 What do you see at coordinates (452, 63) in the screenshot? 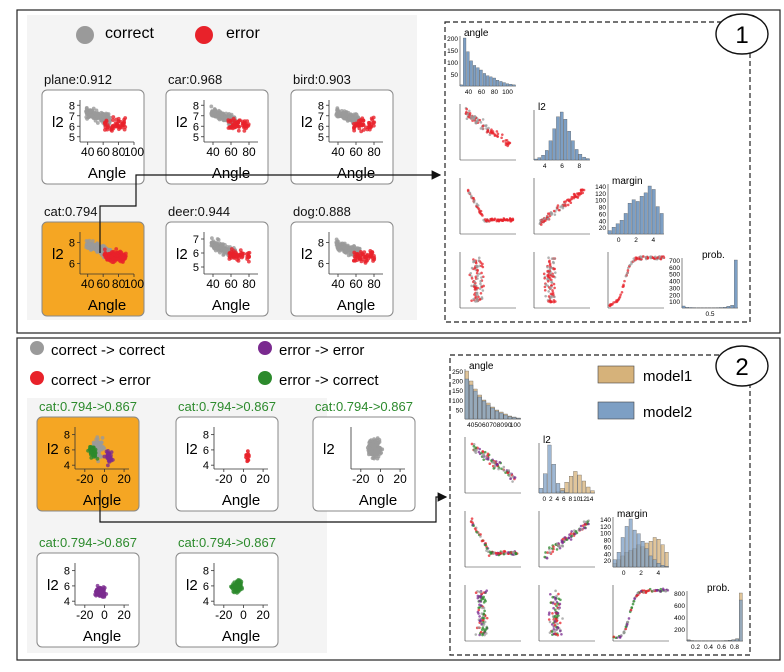
I see `histogram-y-tick-label: 100` at bounding box center [452, 63].